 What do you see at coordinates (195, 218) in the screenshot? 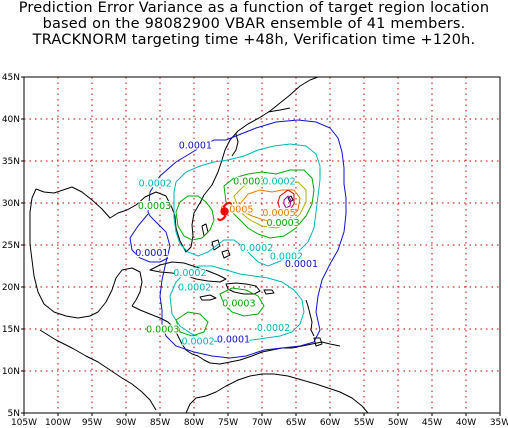
I see `contour-0003-a` at bounding box center [195, 218].